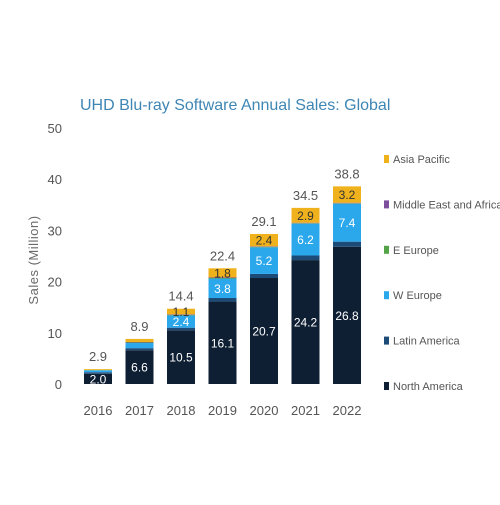 This screenshot has height=505, width=500. I want to click on x-tick-label: 2020, so click(264, 410).